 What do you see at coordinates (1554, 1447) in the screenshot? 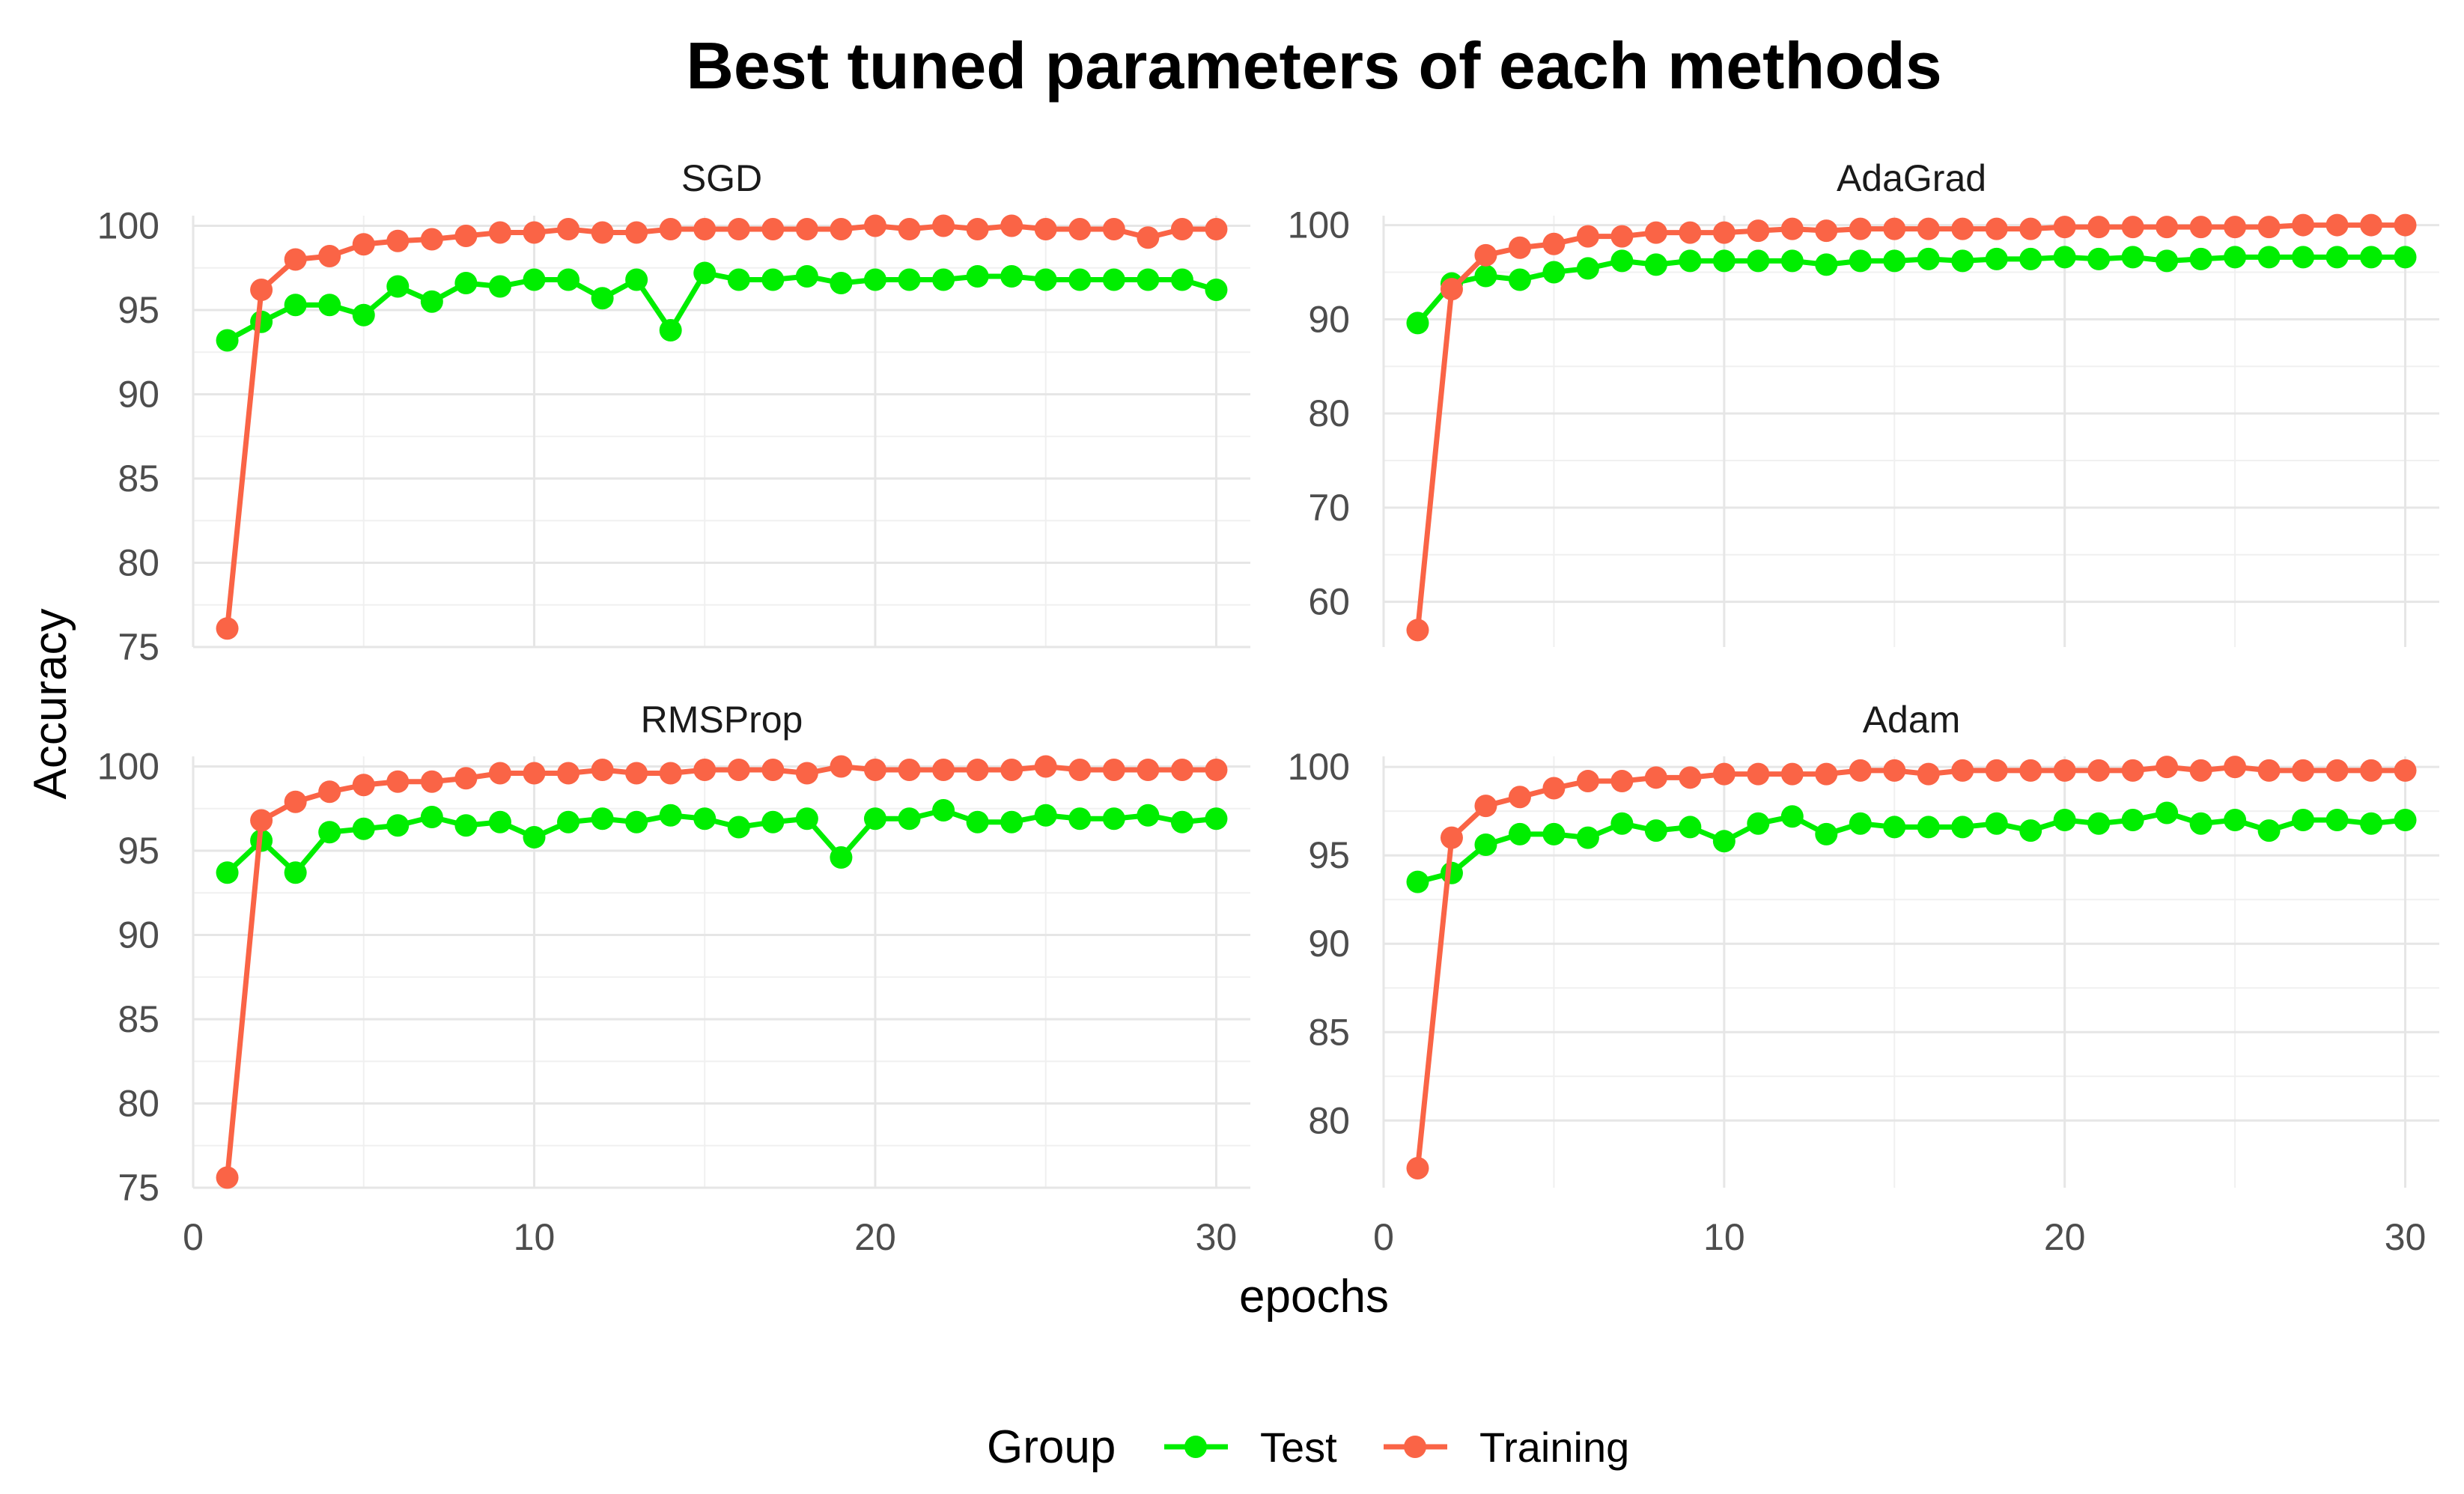
I see `legend-label-training: Training` at bounding box center [1554, 1447].